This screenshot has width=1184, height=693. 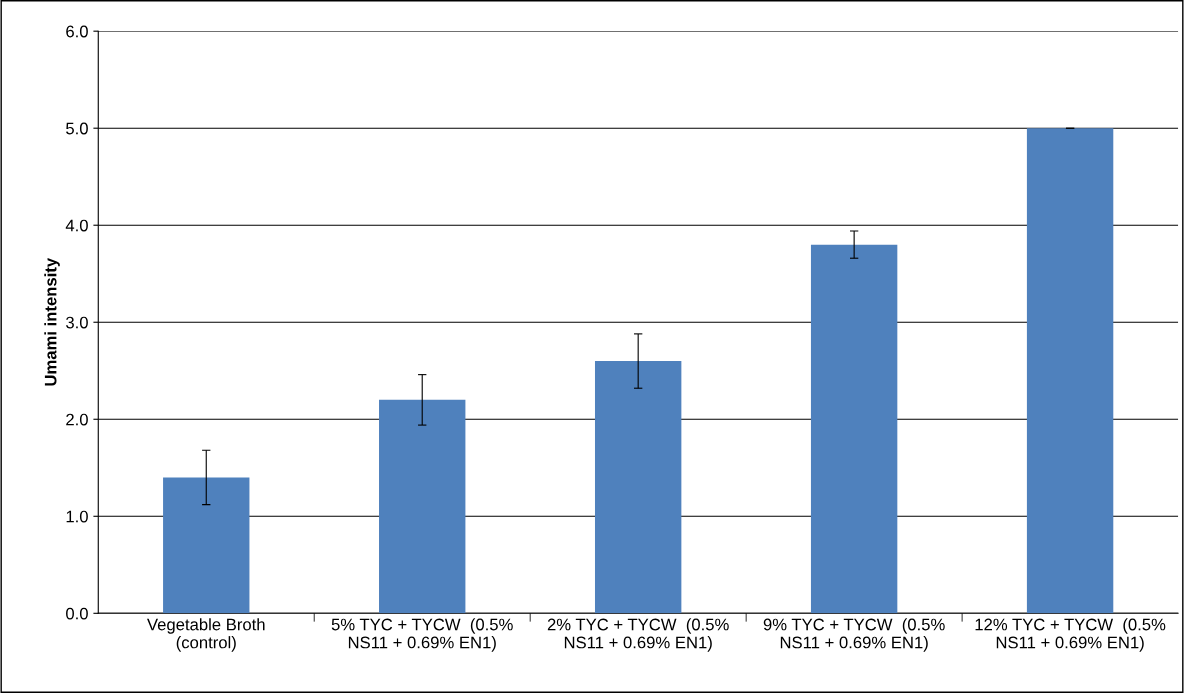 What do you see at coordinates (77, 419) in the screenshot?
I see `y-tick-label: 2.0` at bounding box center [77, 419].